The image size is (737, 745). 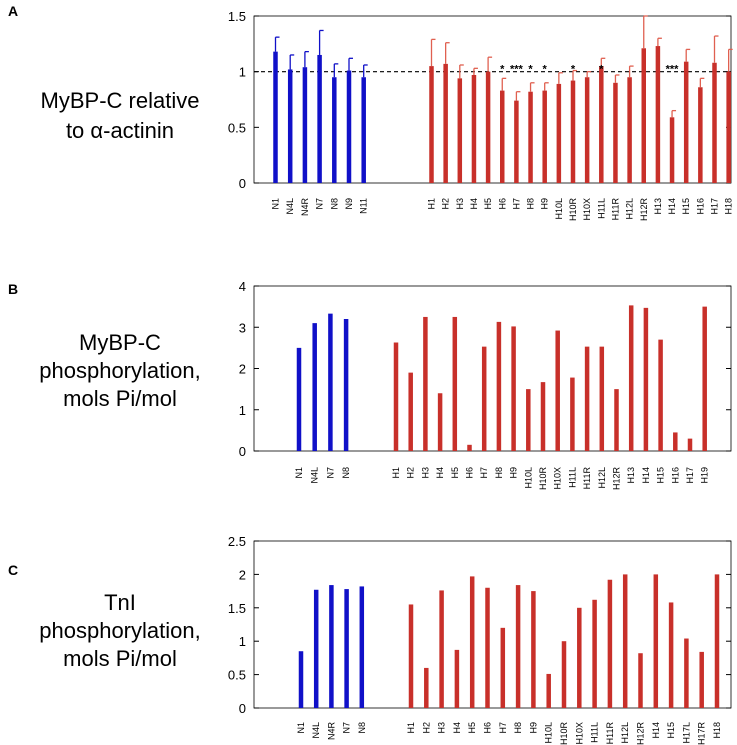 What do you see at coordinates (396, 473) in the screenshot?
I see `panel-b-category-label: H1` at bounding box center [396, 473].